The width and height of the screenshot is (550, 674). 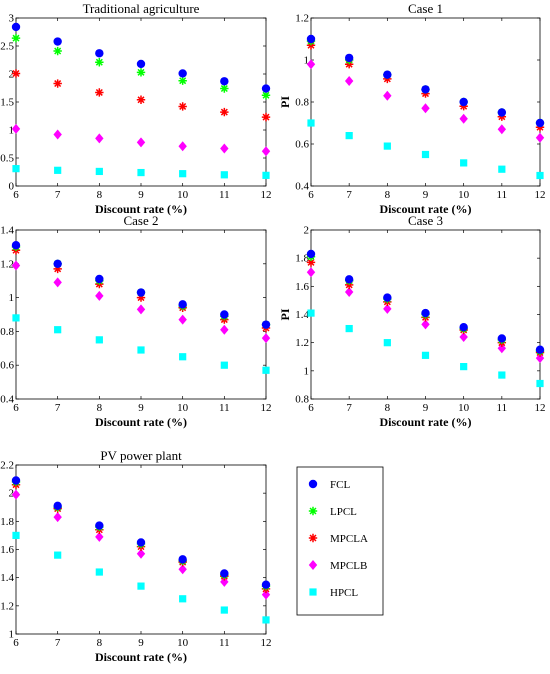 I want to click on y-tick-label: 0.4, so click(x=302, y=187).